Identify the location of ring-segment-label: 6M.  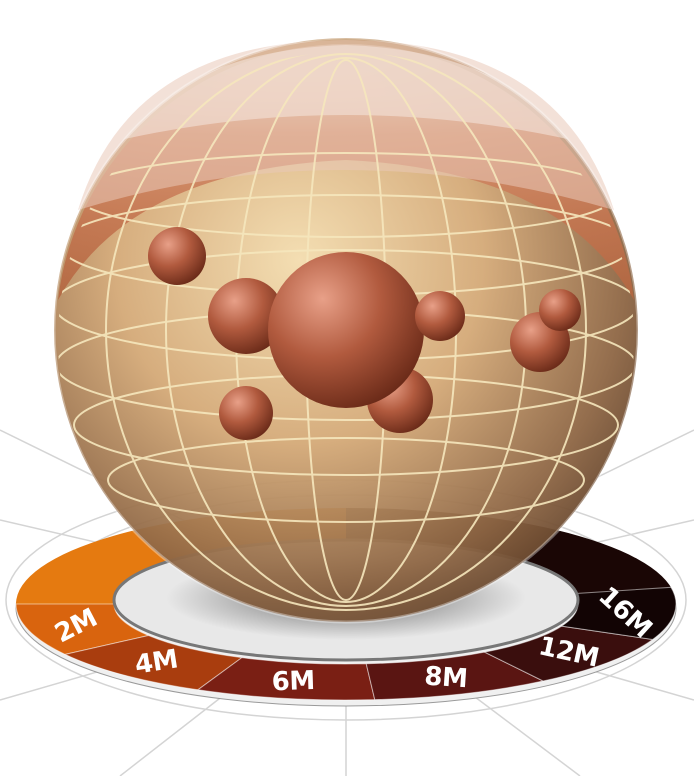
(293, 681).